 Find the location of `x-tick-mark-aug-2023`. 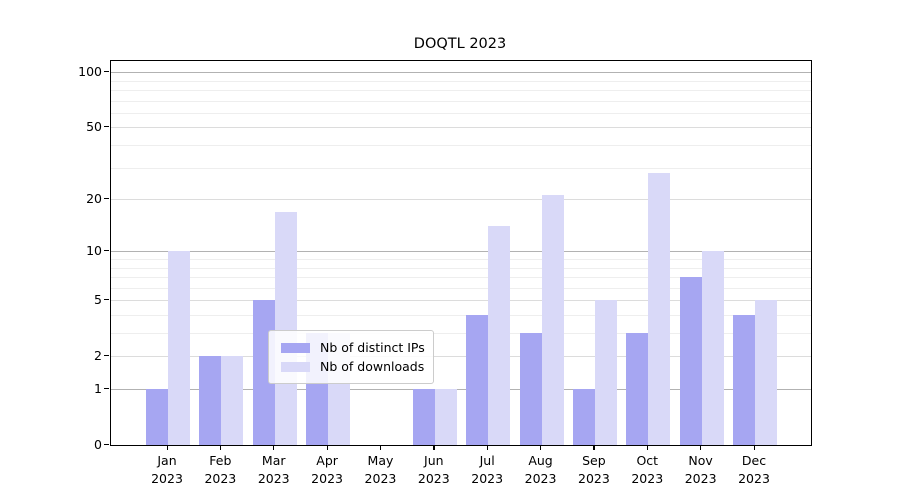

x-tick-mark-aug-2023 is located at coordinates (541, 447).